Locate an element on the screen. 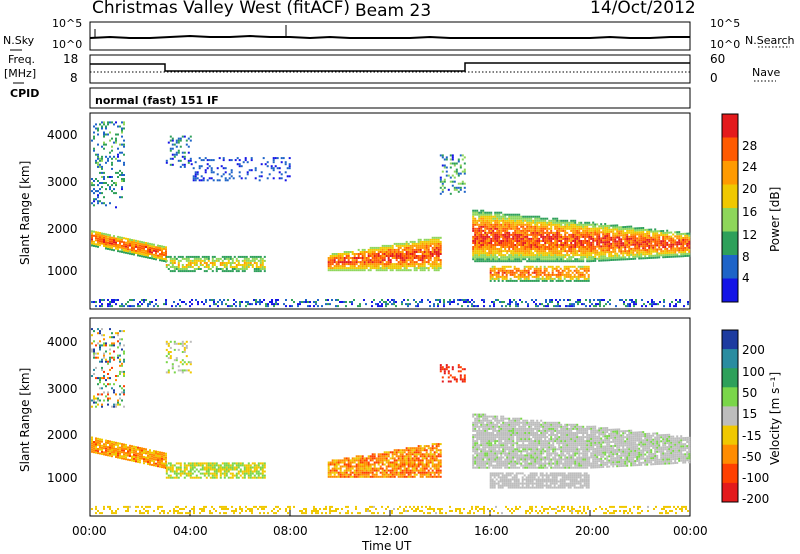  velocity-ytick: 3000 is located at coordinates (62, 389).